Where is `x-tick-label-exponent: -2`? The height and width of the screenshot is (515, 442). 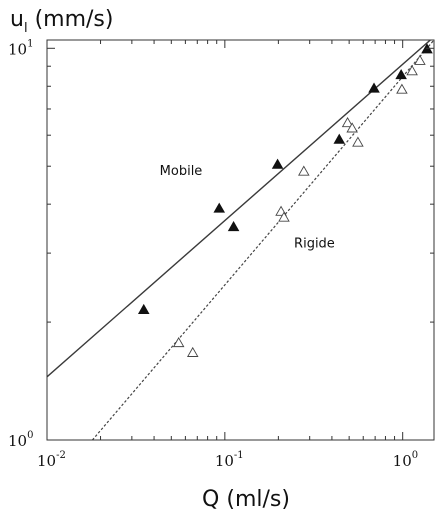 x-tick-label-exponent: -2 is located at coordinates (61, 455).